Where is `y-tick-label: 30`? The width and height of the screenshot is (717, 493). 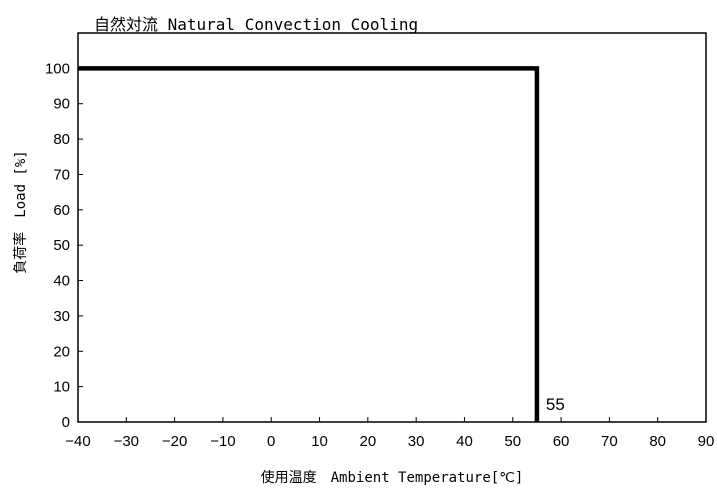
y-tick-label: 30 is located at coordinates (61, 316).